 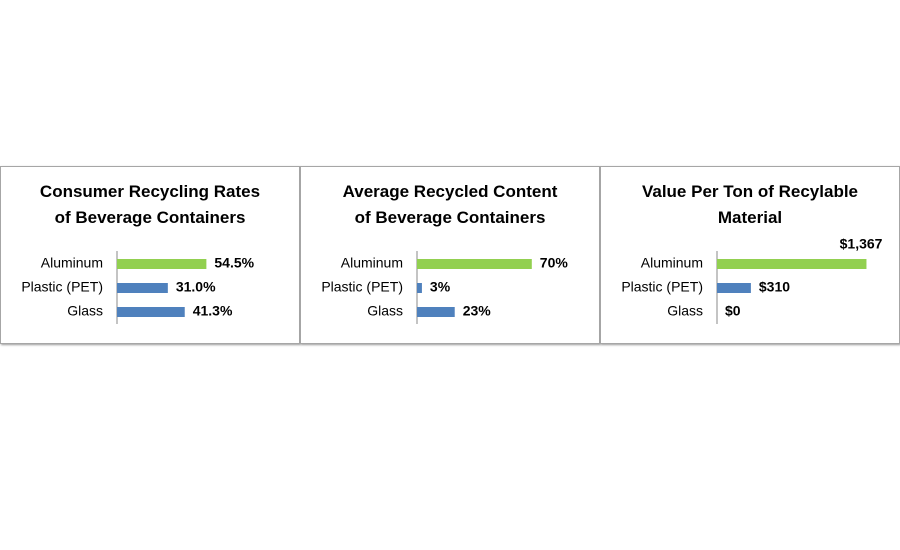 I want to click on value-label: 41.3%, so click(x=213, y=311).